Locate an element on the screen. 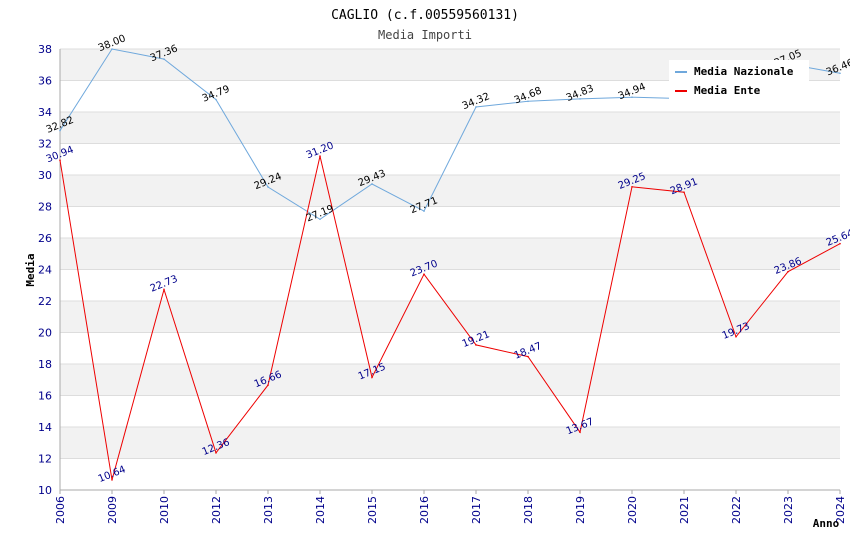 The height and width of the screenshot is (550, 850). y-tick-label: 14 is located at coordinates (45, 427).